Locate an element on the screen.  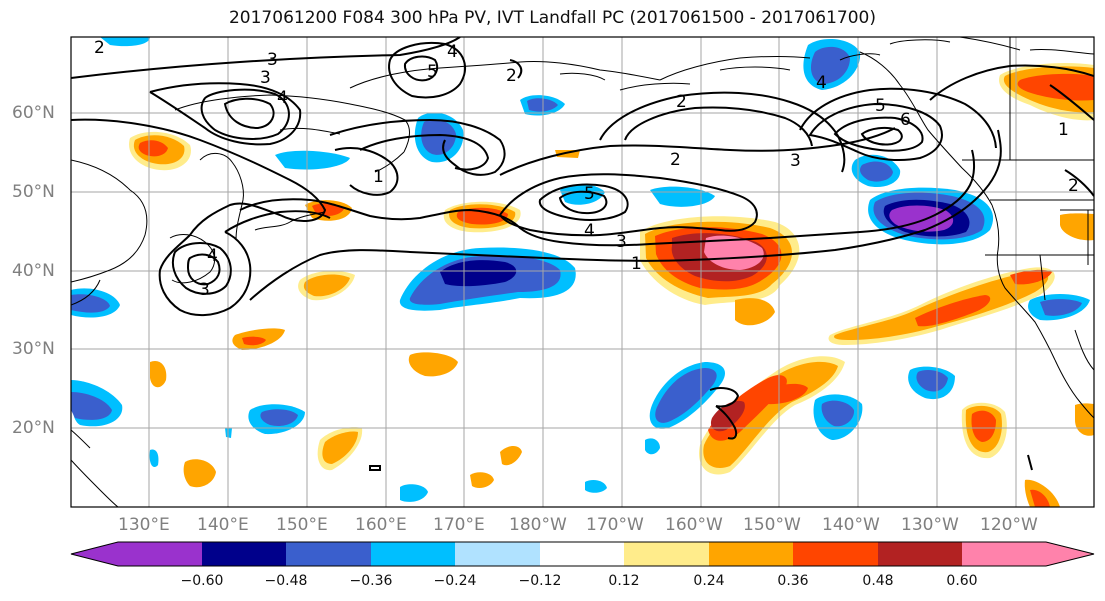
lat-label-40n: 40°N is located at coordinates (33, 271).